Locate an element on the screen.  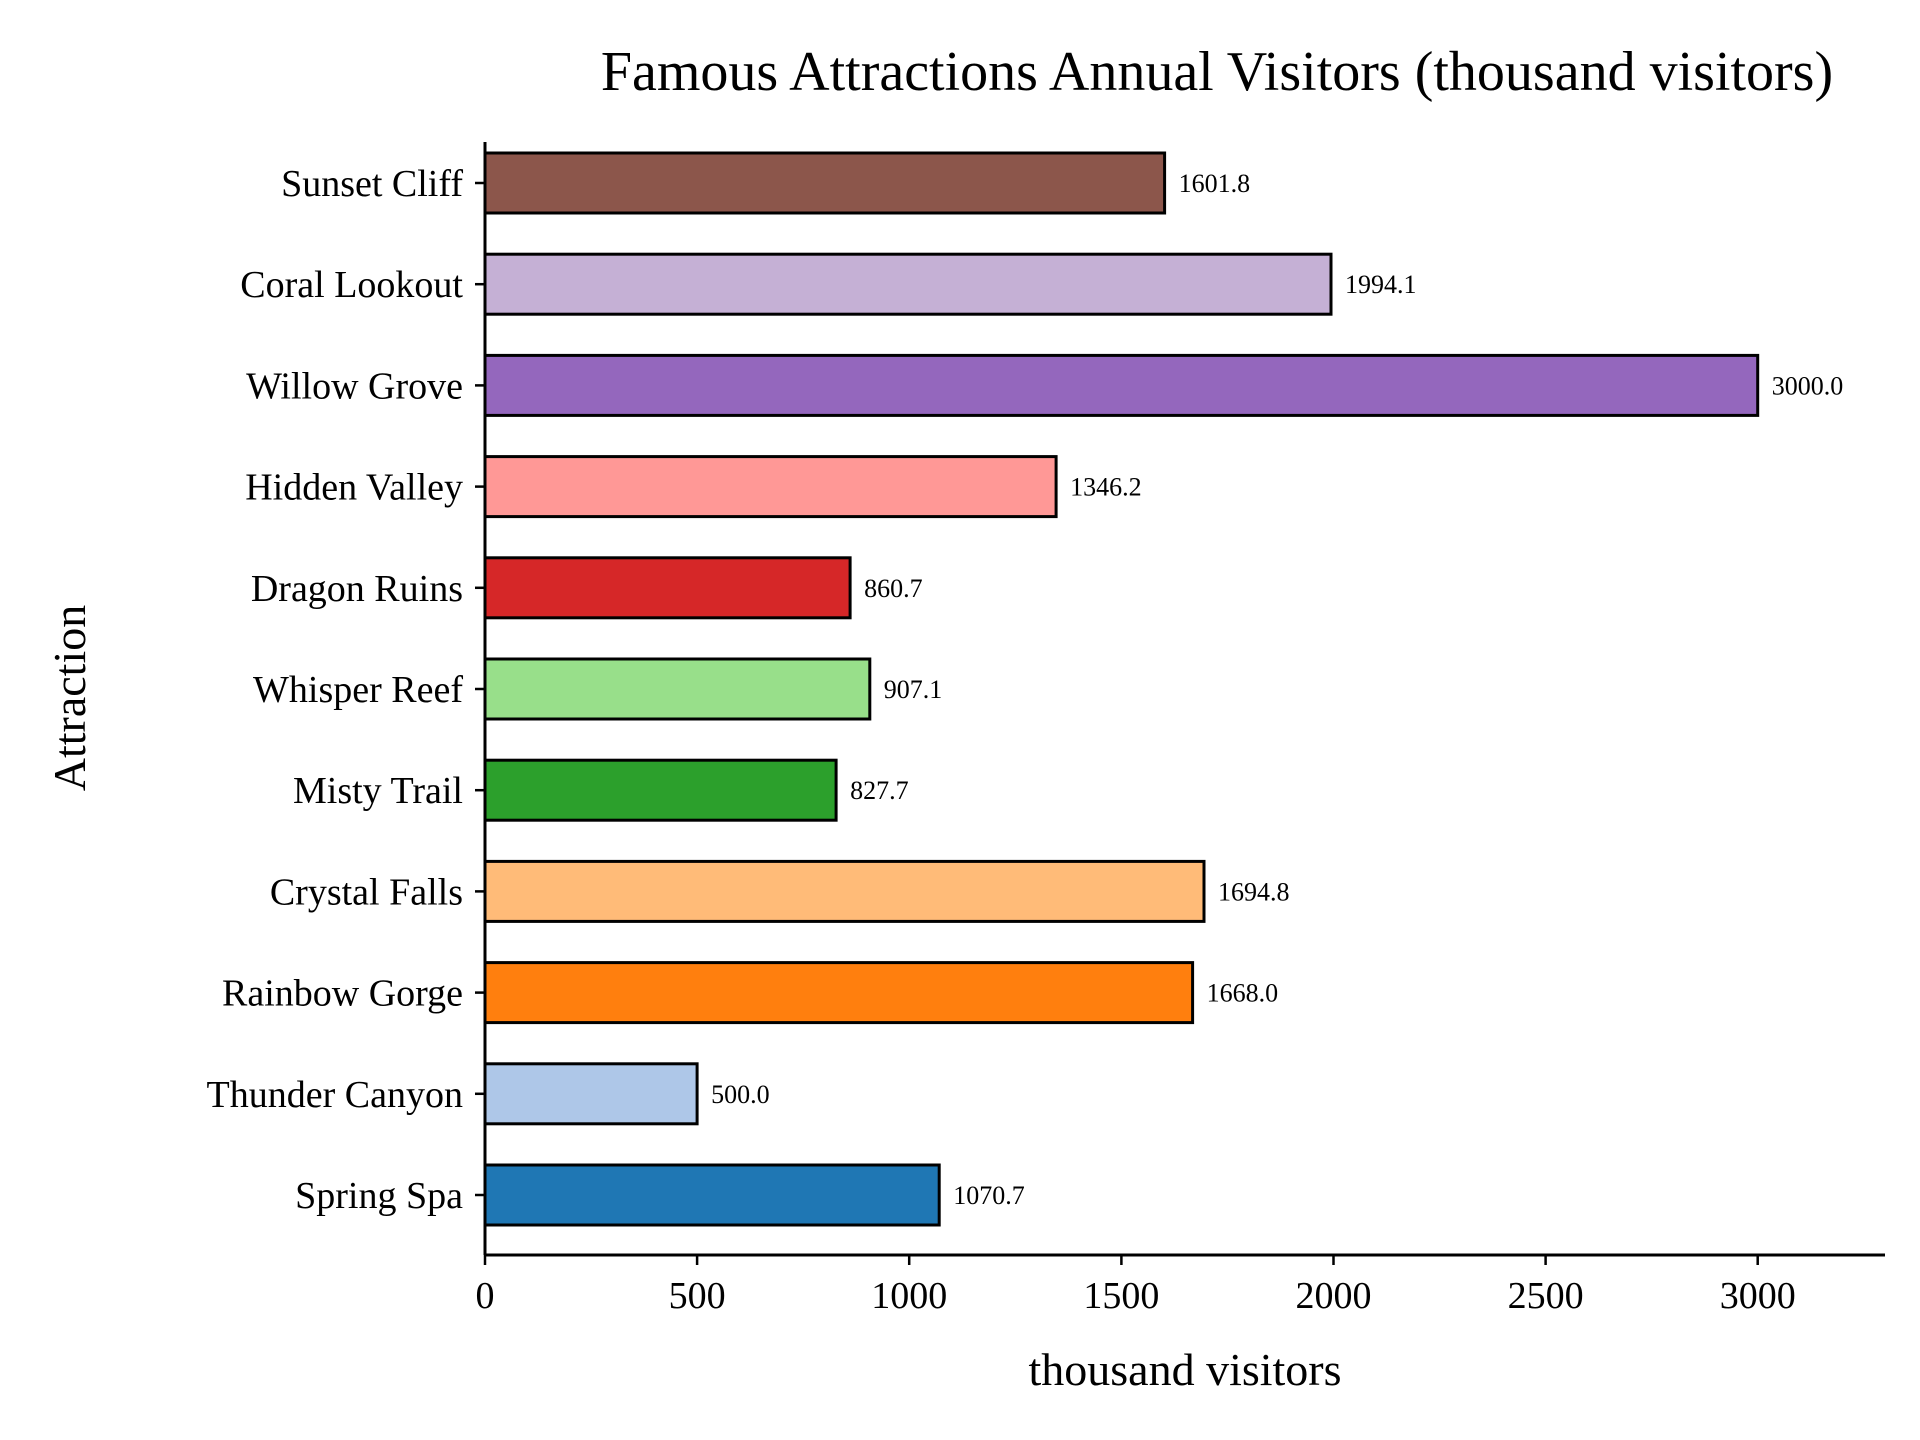
y-tick-label-willow-grove: Willow Grove is located at coordinates (354, 386).